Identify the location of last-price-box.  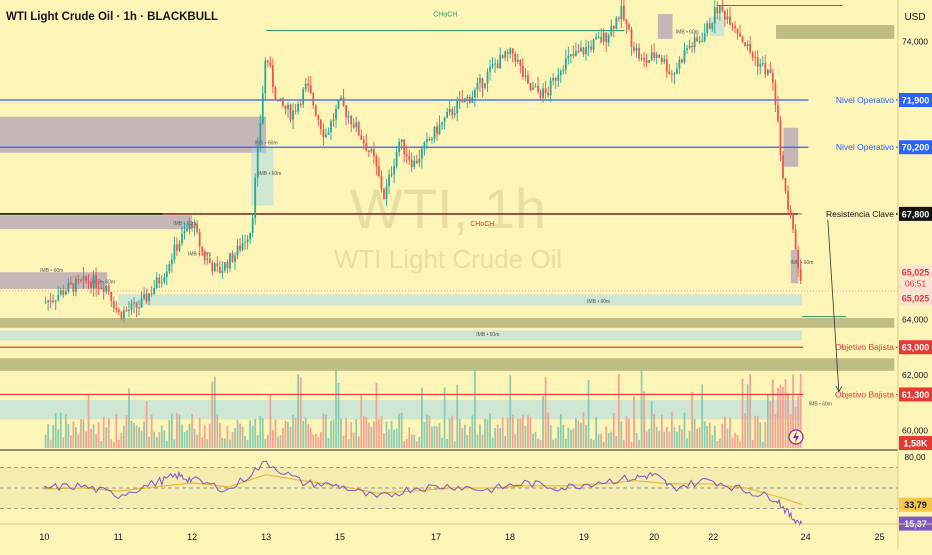
(915, 285).